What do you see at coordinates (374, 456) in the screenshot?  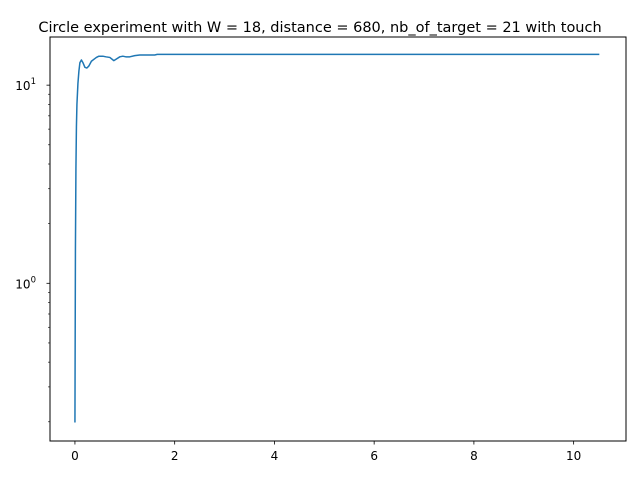 I see `x-tick-label: 6` at bounding box center [374, 456].